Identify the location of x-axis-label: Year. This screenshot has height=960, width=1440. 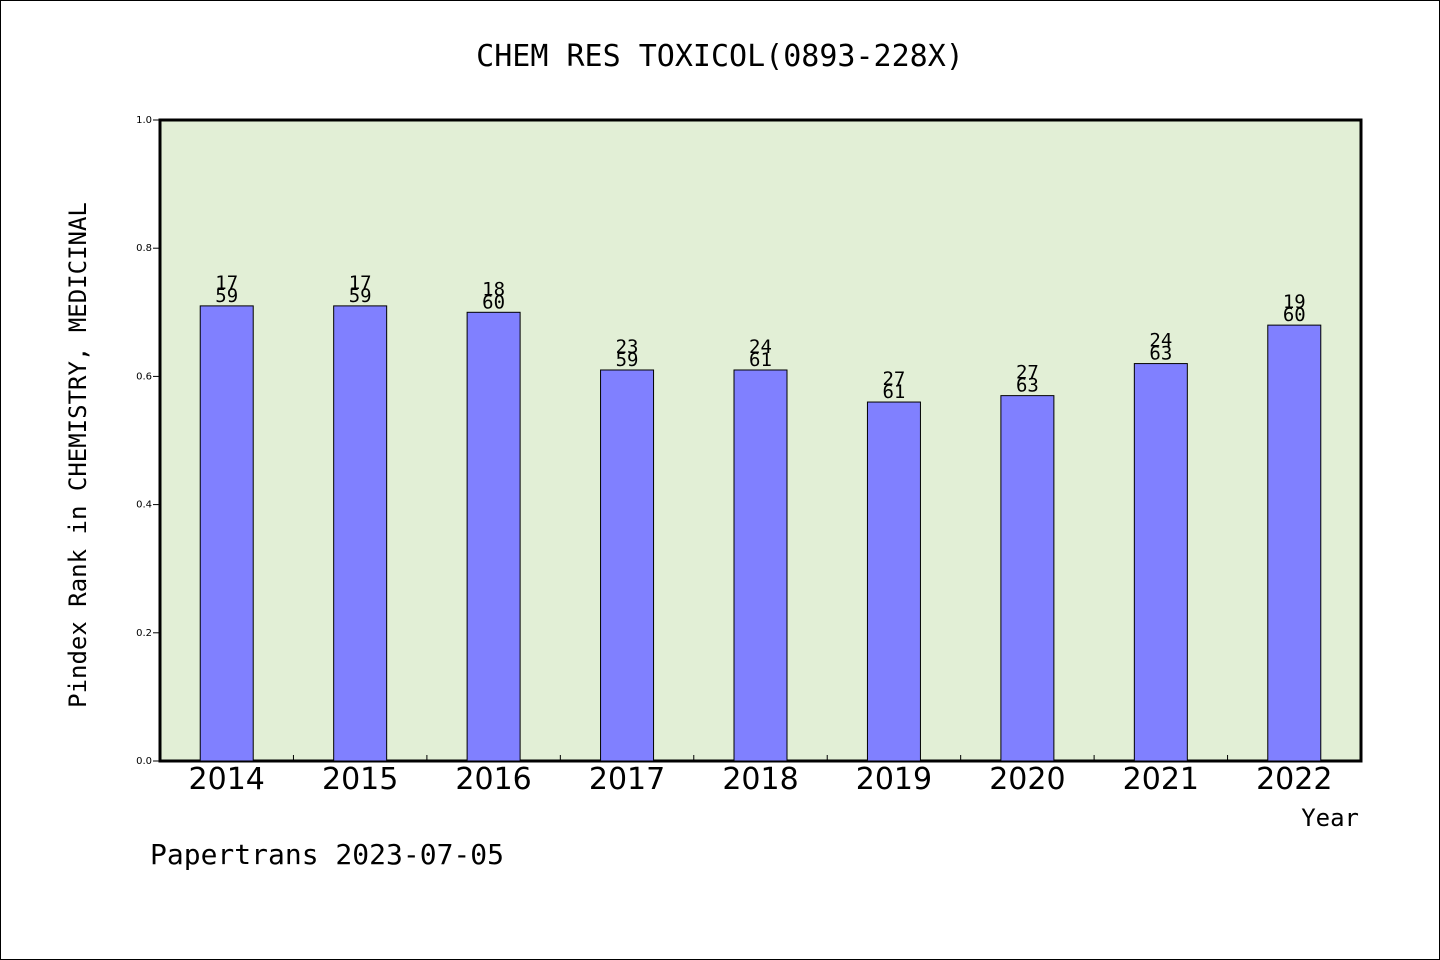
(1330, 818).